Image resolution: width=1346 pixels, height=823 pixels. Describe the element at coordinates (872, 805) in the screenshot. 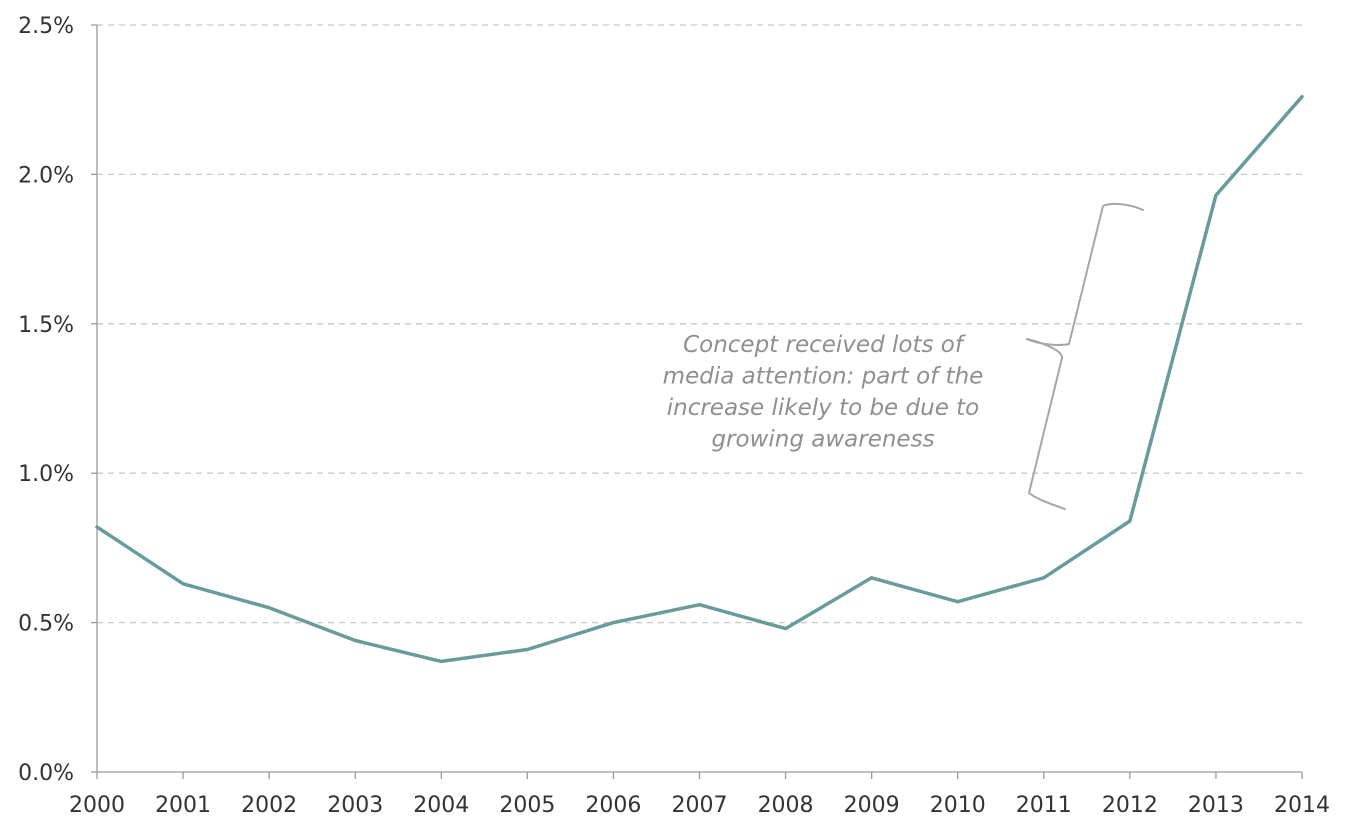

I see `x-tick-label: 2009` at that location.